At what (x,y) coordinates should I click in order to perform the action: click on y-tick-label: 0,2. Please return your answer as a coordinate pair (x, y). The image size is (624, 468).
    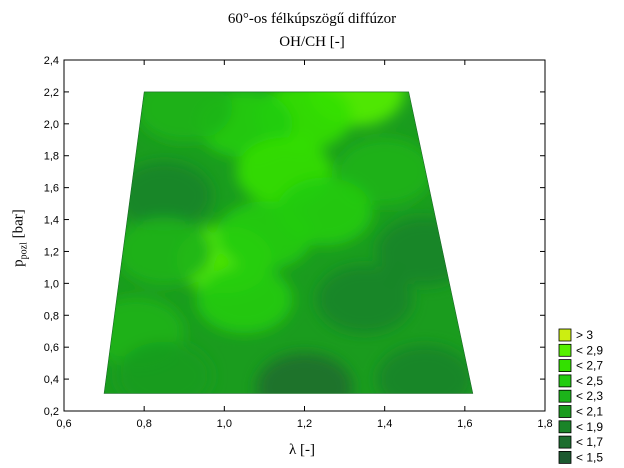
    Looking at the image, I should click on (51, 412).